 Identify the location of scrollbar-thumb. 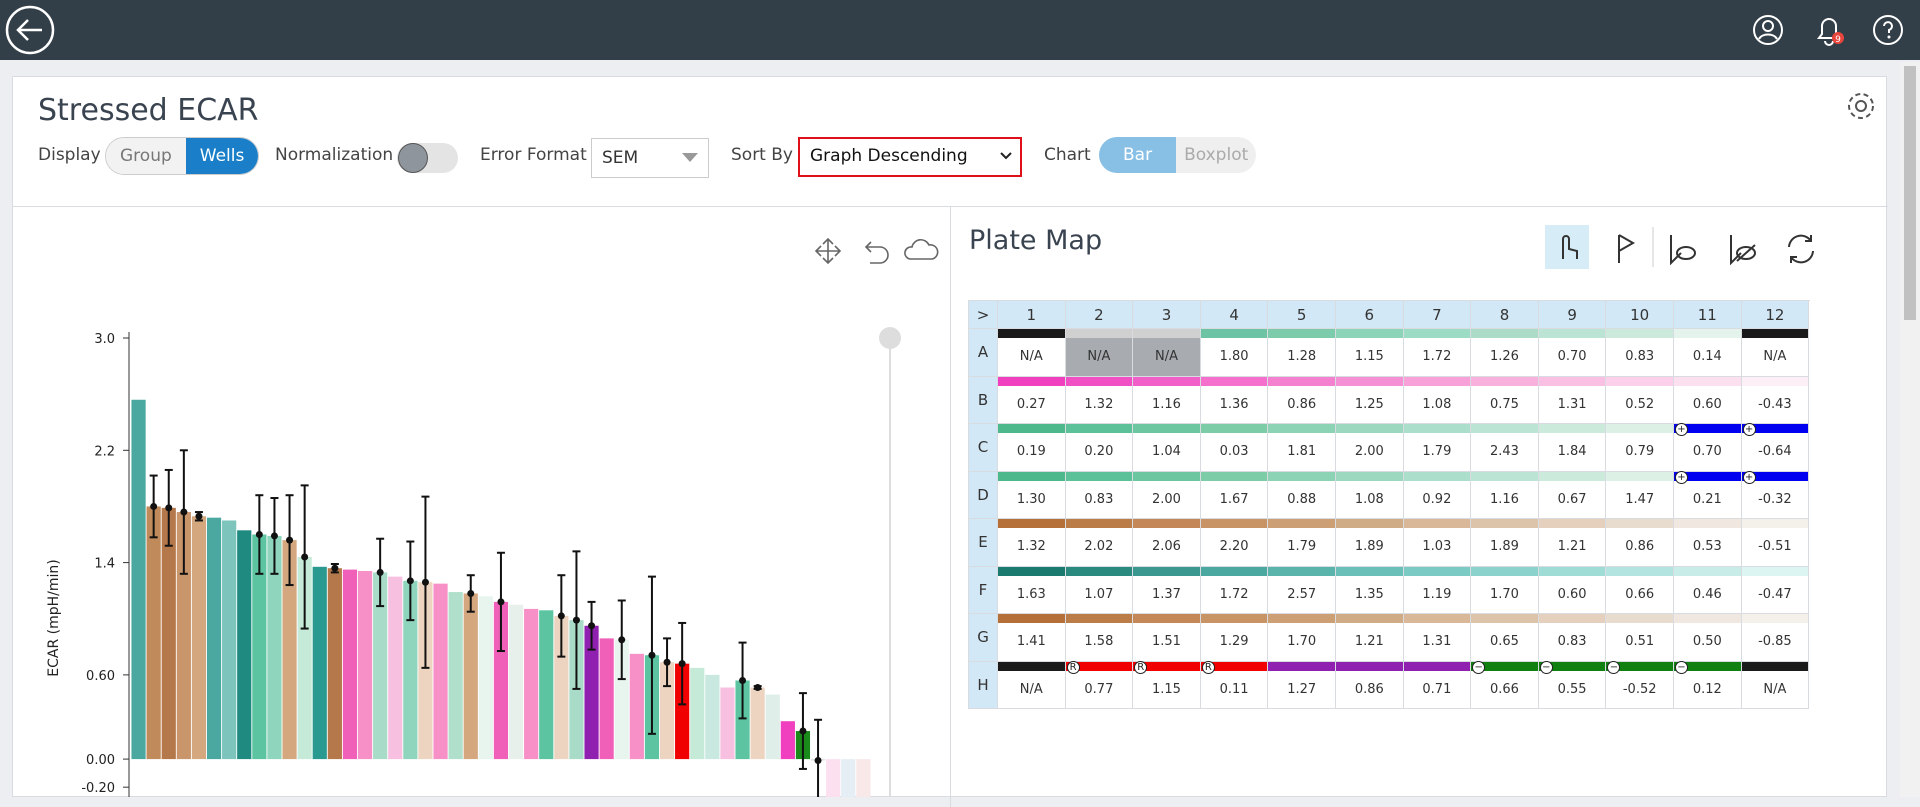
(1910, 193).